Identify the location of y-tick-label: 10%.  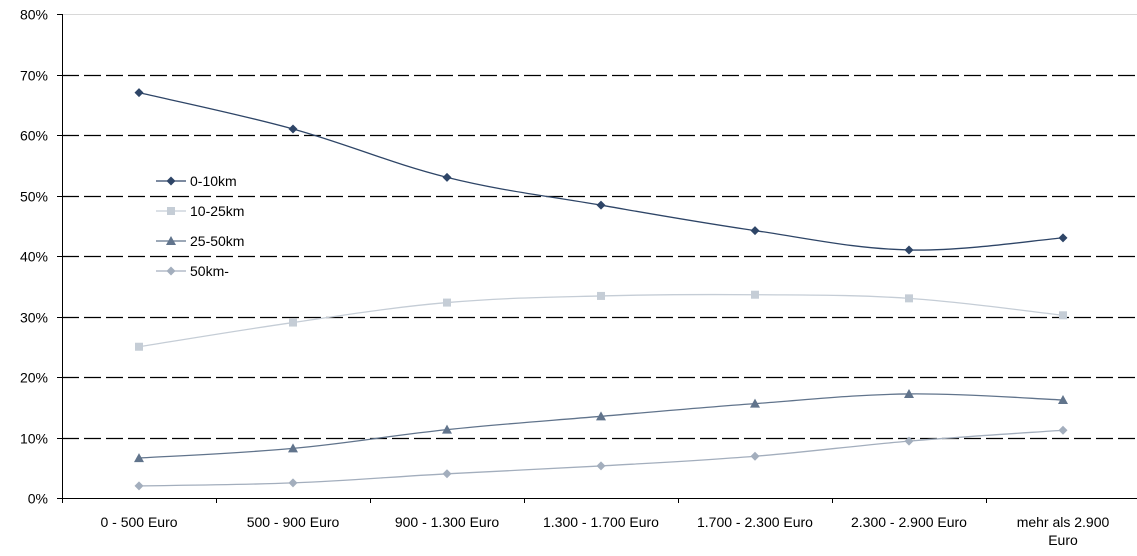
(34, 439).